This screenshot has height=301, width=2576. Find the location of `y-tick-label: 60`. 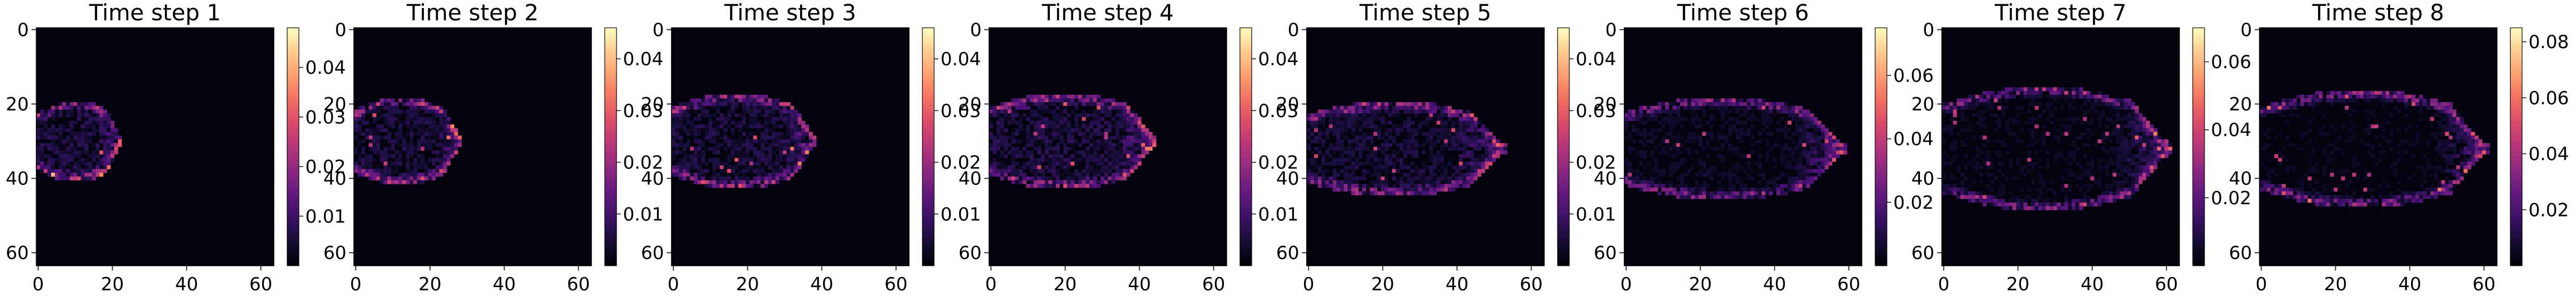

y-tick-label: 60 is located at coordinates (1922, 253).